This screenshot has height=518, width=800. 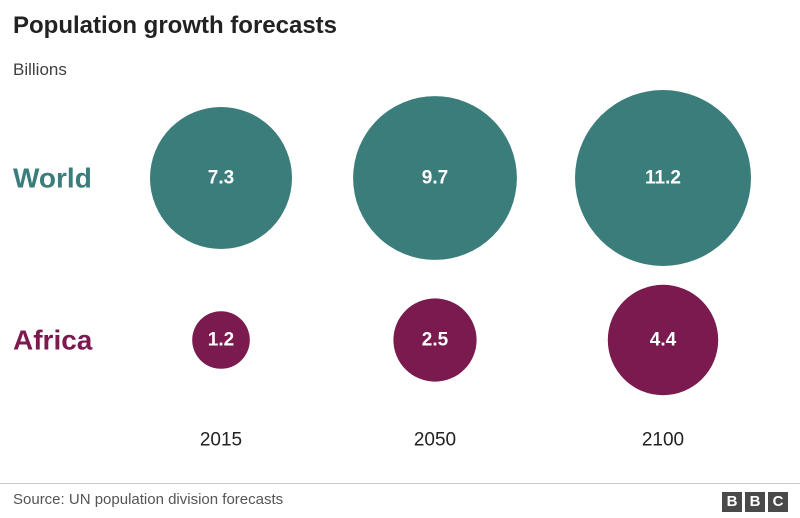 I want to click on data-label-world-2100: 11.2, so click(x=663, y=178).